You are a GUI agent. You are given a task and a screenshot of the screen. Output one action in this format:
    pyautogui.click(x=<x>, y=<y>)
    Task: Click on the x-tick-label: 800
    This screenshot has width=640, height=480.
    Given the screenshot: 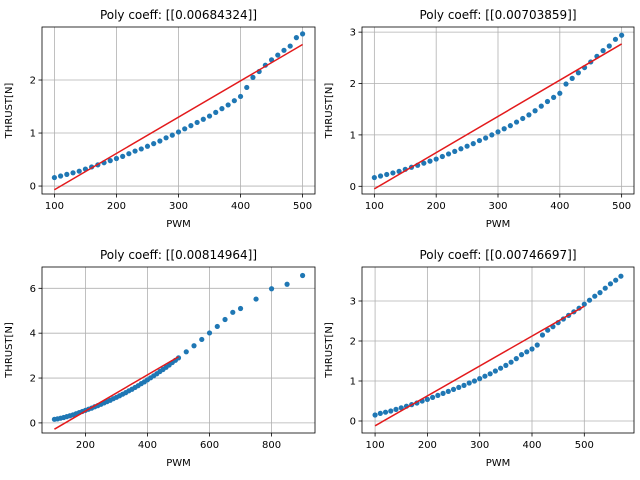 What is the action you would take?
    pyautogui.click(x=271, y=445)
    